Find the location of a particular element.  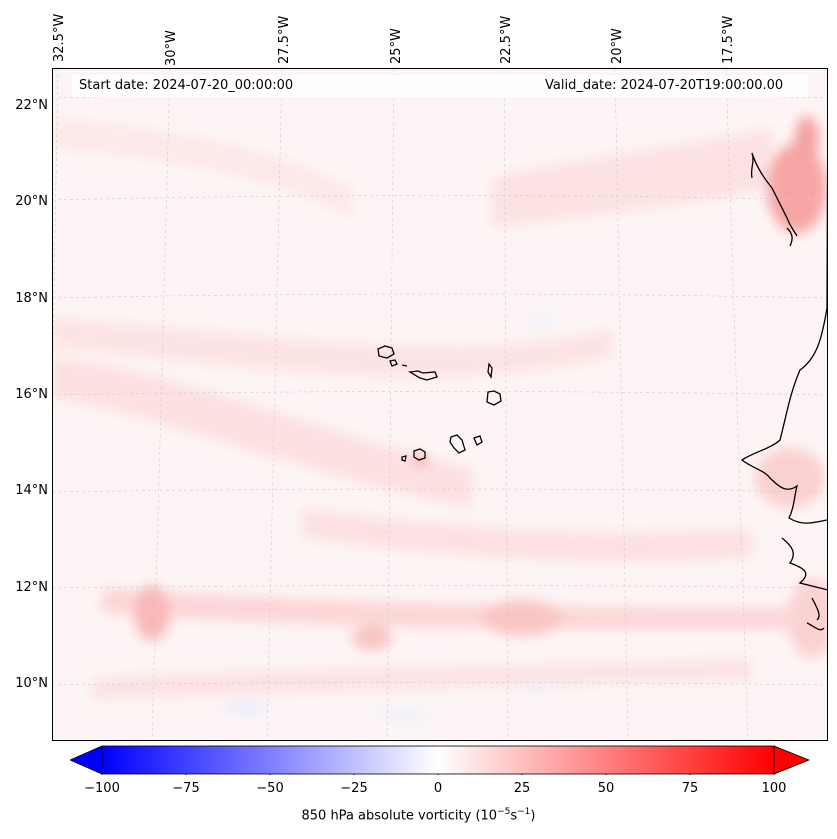

start-date-label: Start date: 2024-07-20_00:00:00 is located at coordinates (186, 85).